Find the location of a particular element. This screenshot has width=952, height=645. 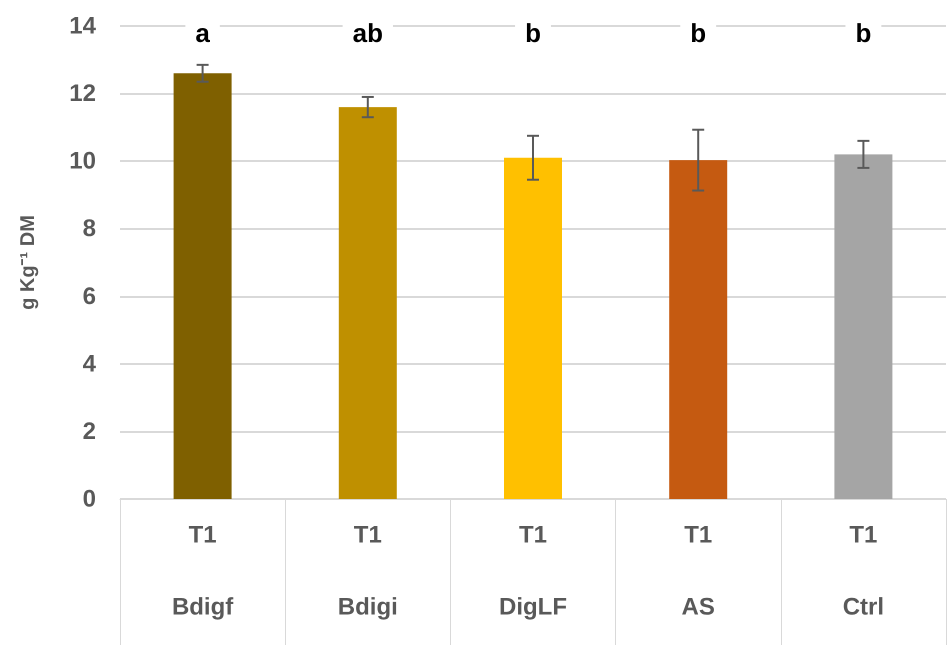

category-label: T1 Bdigi is located at coordinates (368, 571).